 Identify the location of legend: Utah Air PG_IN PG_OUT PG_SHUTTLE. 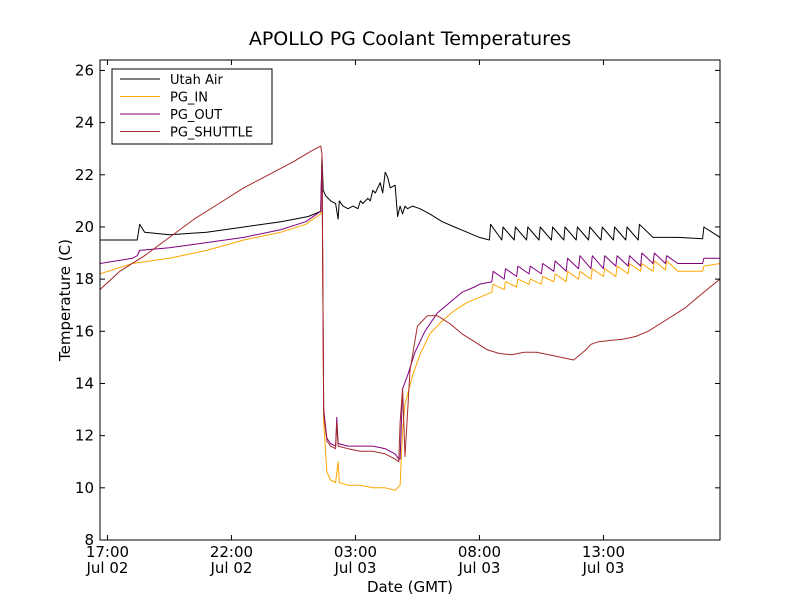
(192, 106).